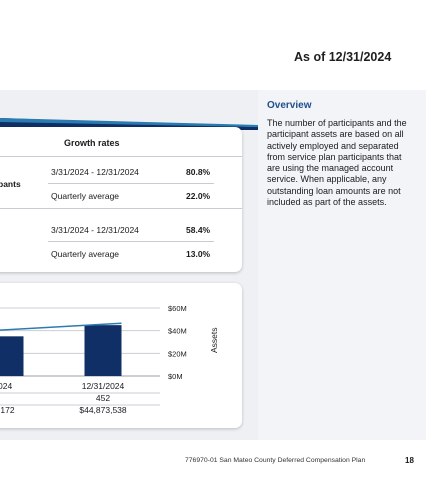  I want to click on assets-value: ,172, so click(7, 410).